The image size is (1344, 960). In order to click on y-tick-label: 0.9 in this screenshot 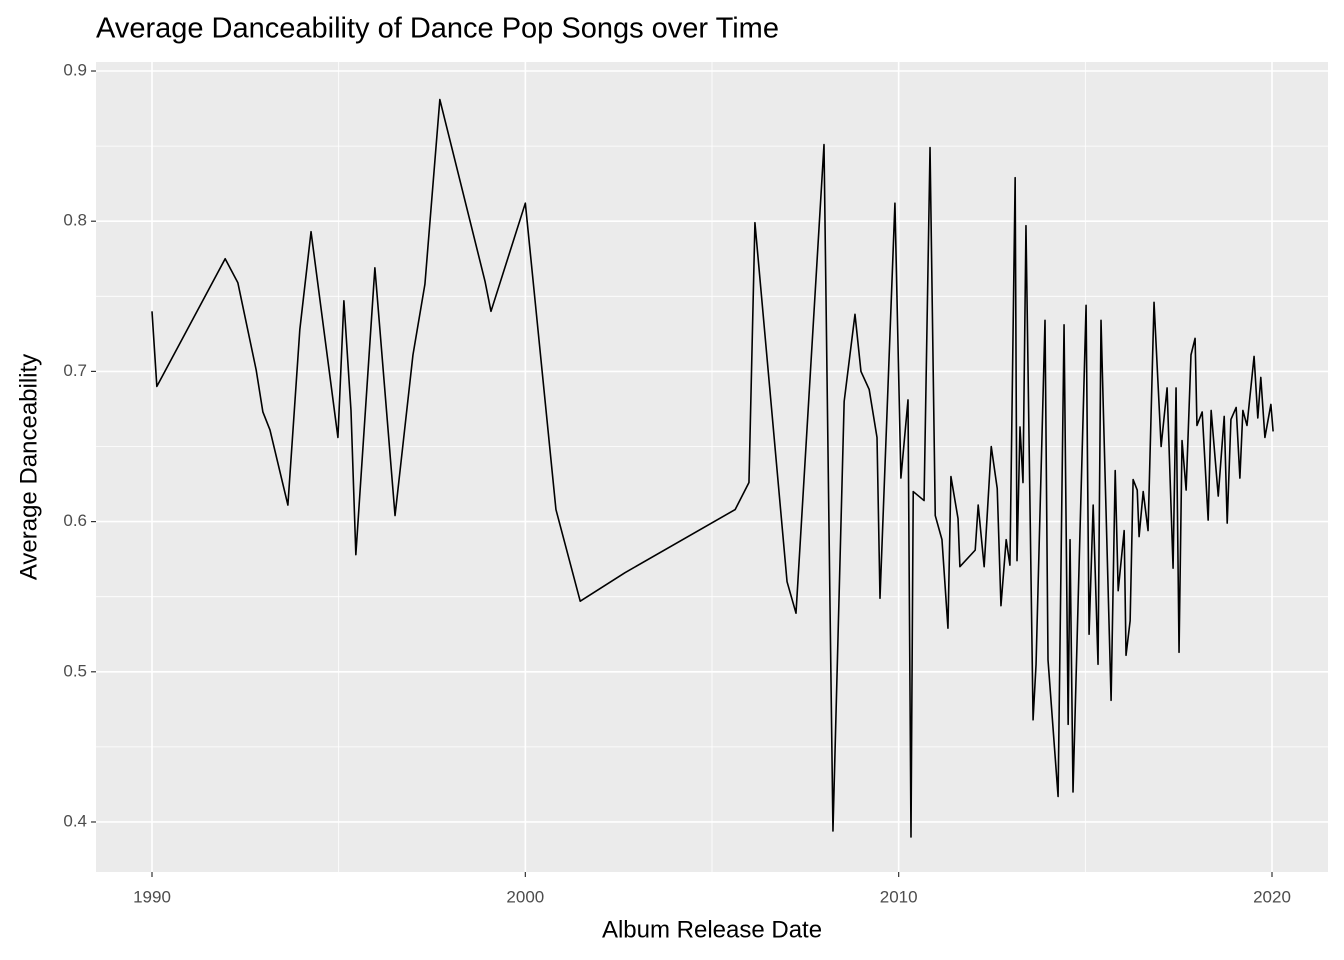, I will do `click(75, 69)`.